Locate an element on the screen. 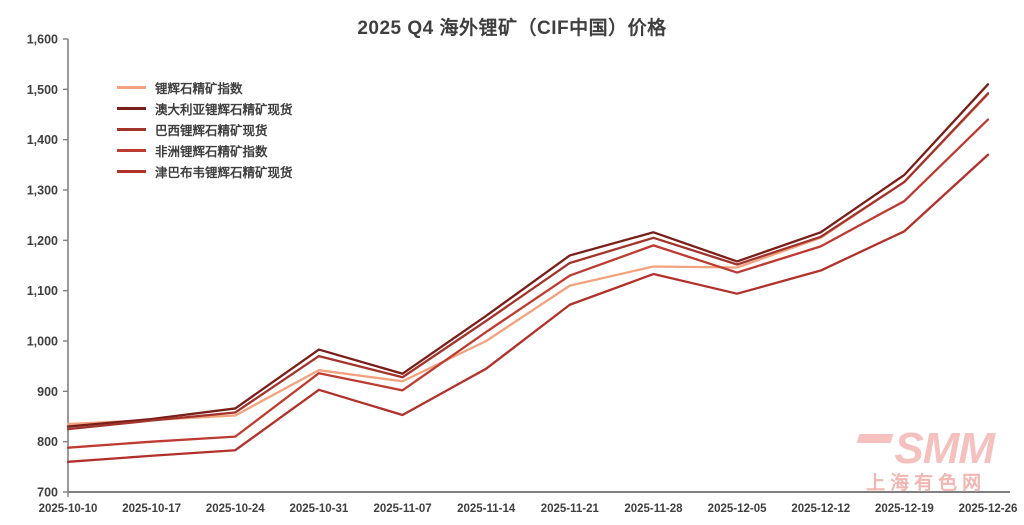 The image size is (1024, 525). y-axis-label: 1,200 is located at coordinates (42, 241).